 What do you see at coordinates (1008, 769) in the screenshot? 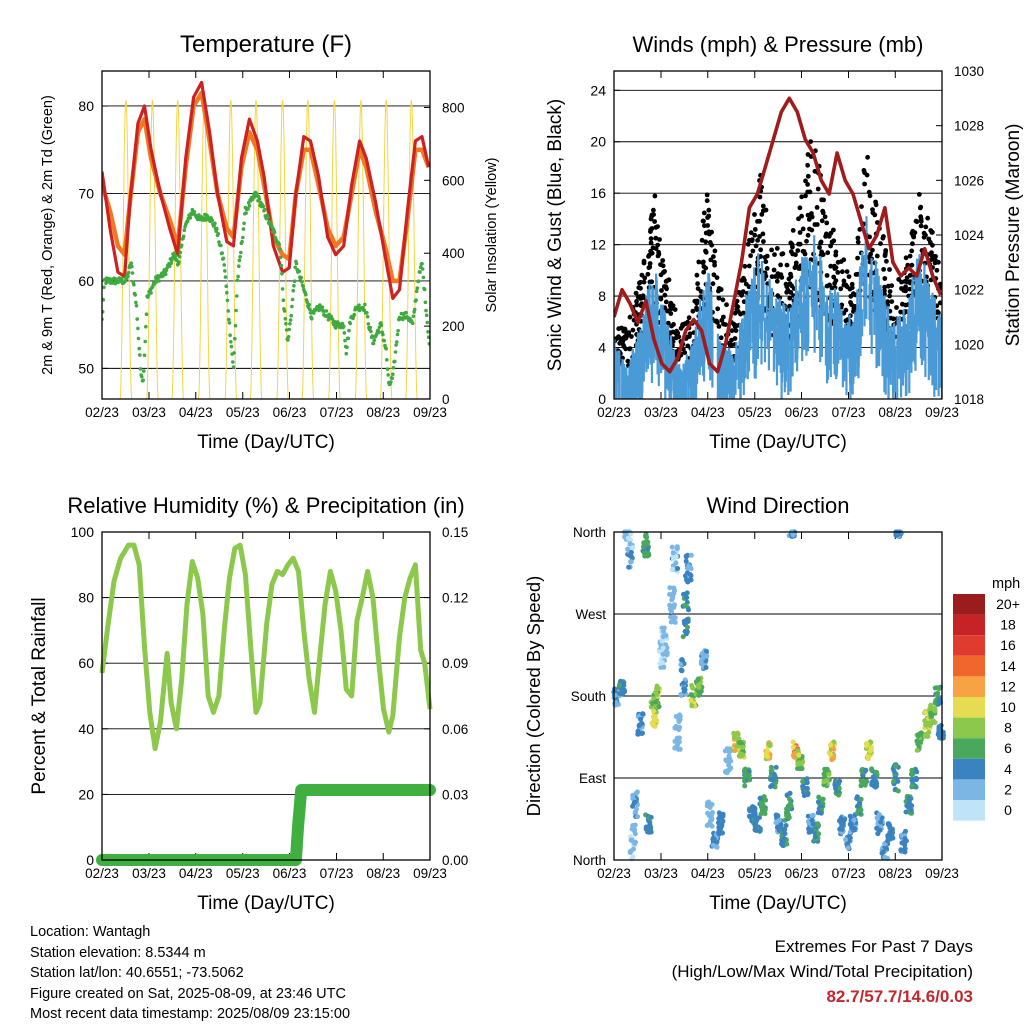
I see `legend-label: 4` at bounding box center [1008, 769].